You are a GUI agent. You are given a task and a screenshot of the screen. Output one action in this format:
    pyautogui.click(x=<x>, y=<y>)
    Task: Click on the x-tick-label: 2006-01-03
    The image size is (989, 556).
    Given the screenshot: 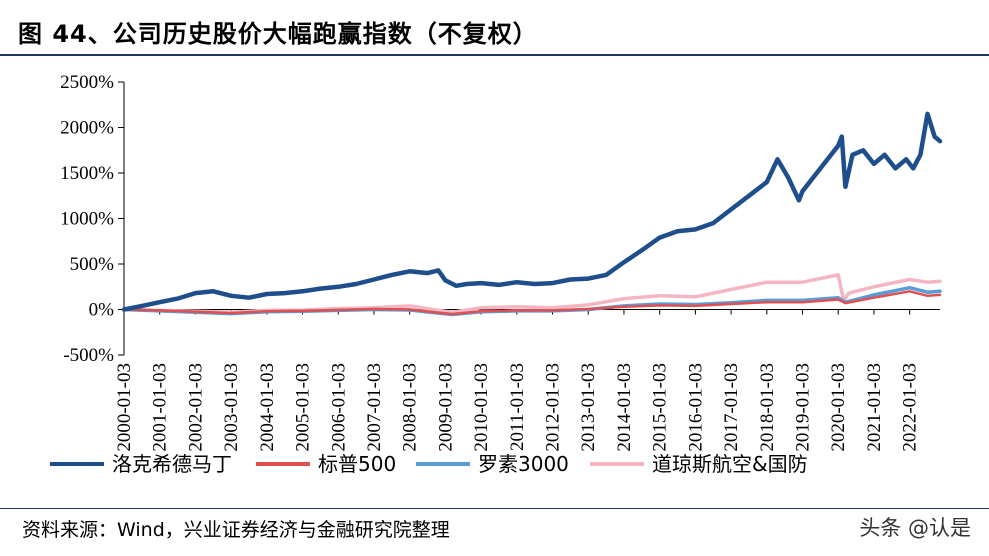 What is the action you would take?
    pyautogui.click(x=338, y=407)
    